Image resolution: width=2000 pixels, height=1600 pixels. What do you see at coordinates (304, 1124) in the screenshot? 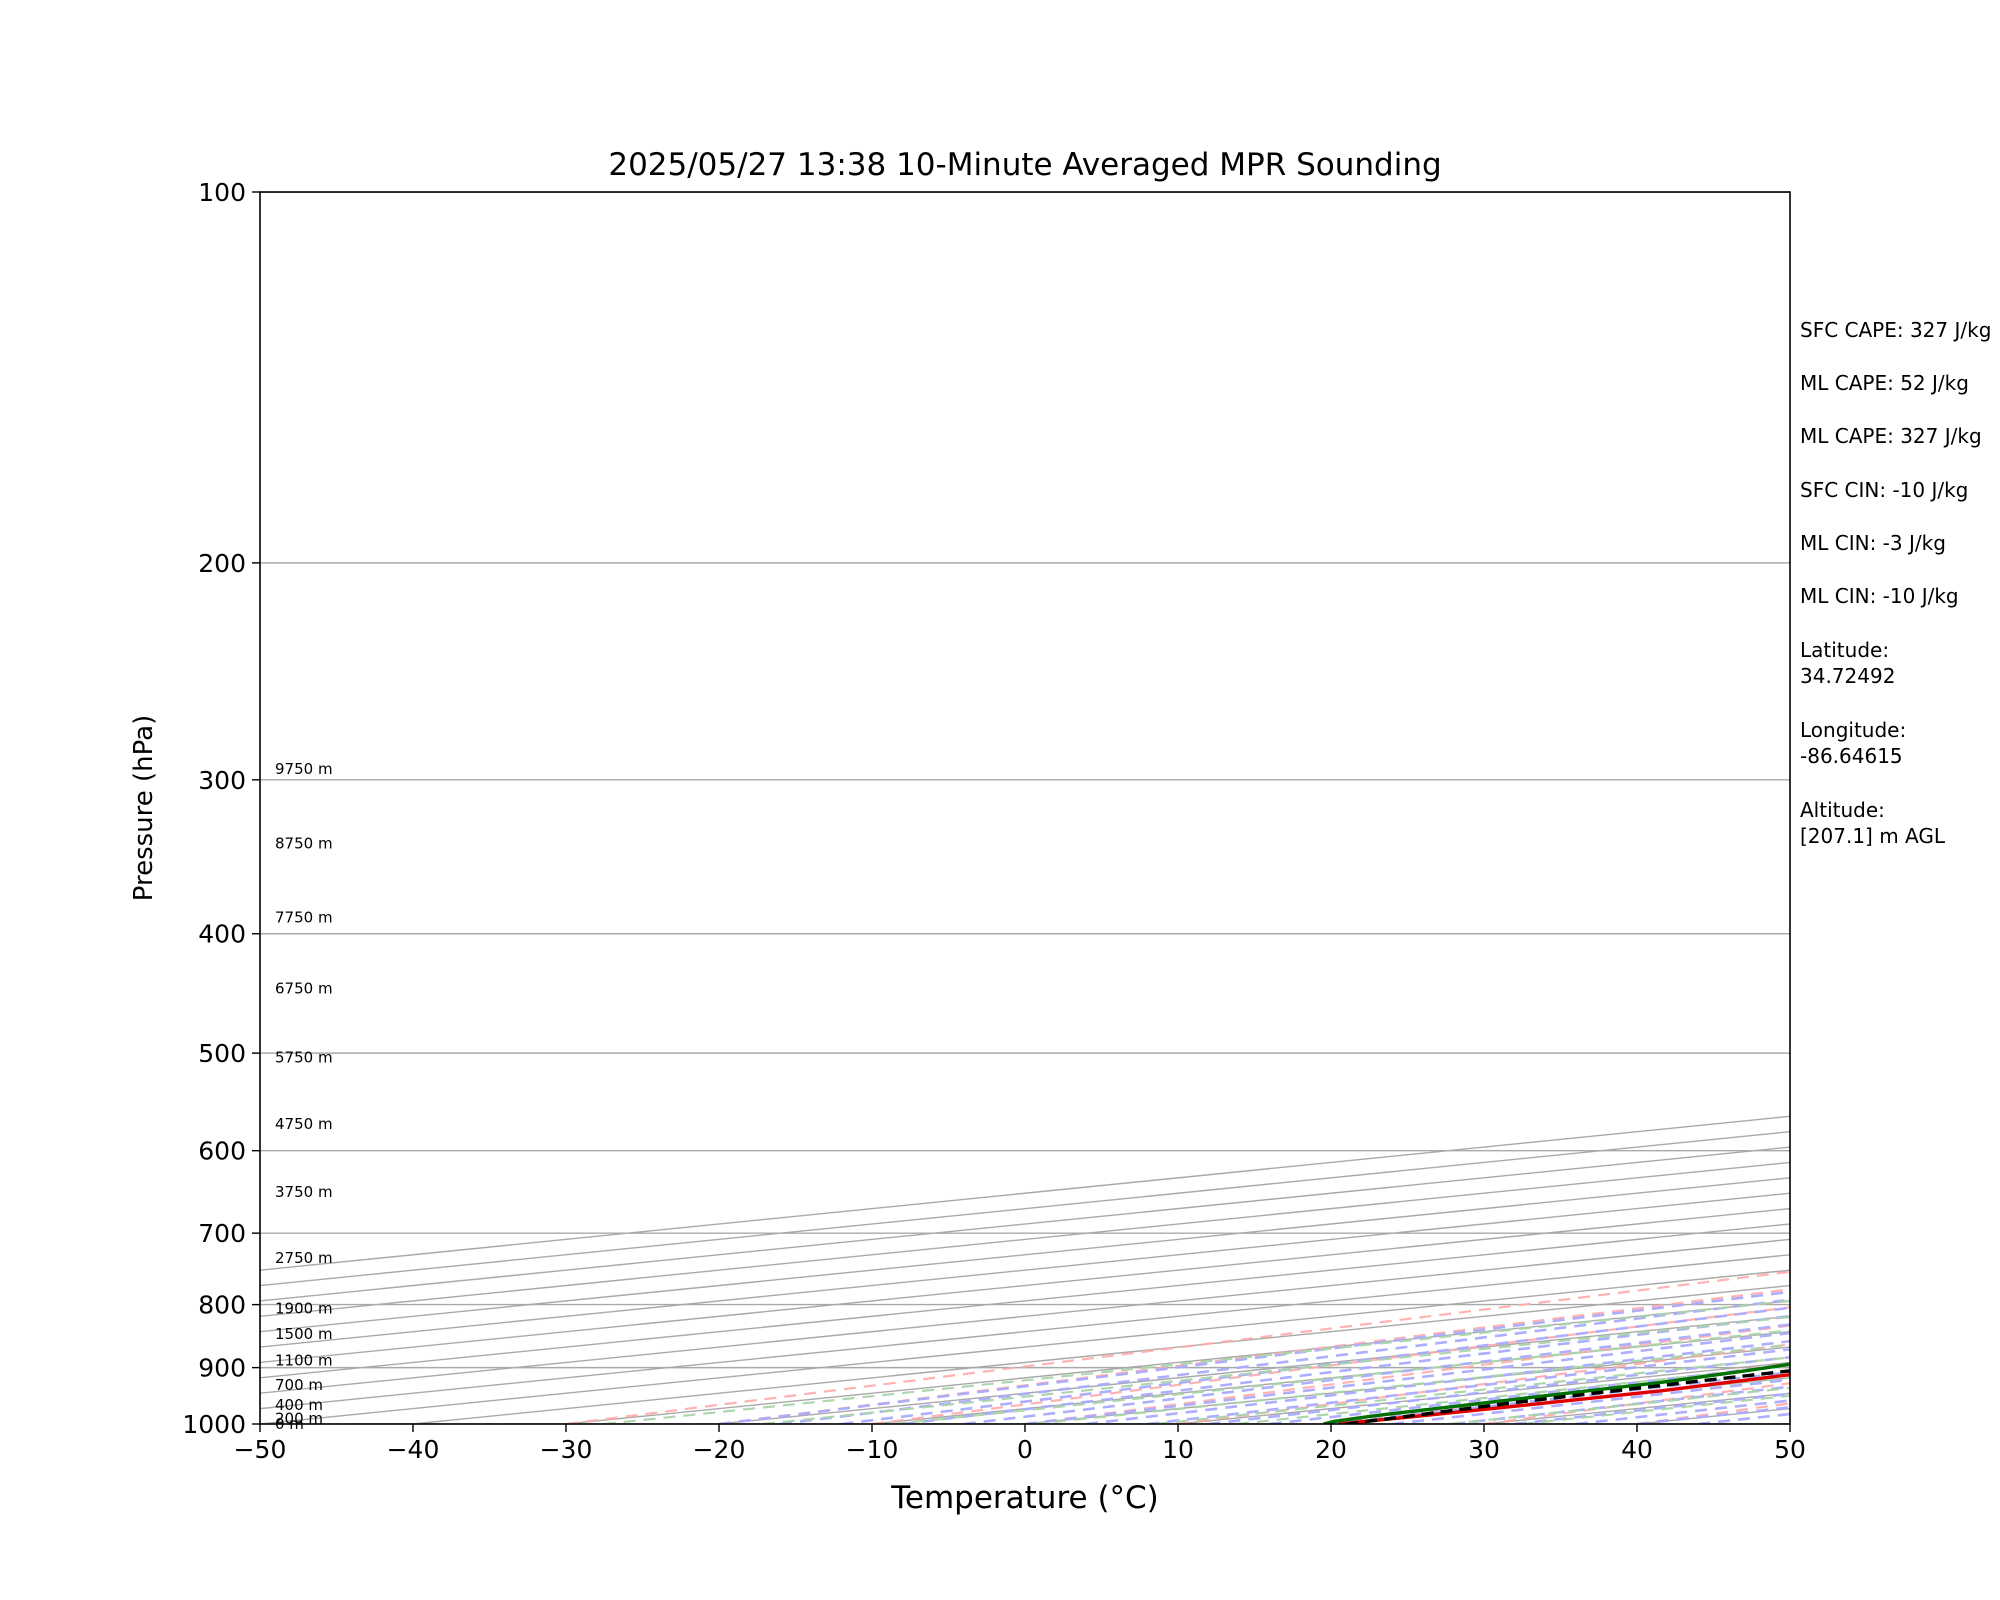
I see `height-label: 4750 m` at bounding box center [304, 1124].